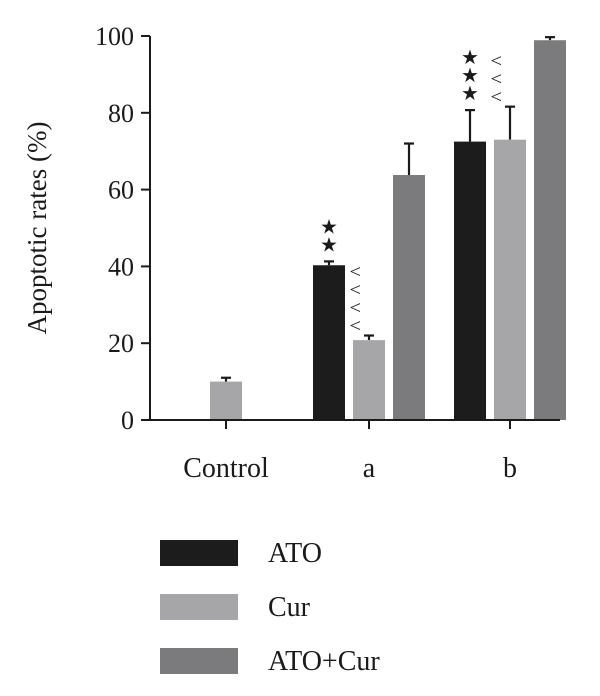  Describe the element at coordinates (409, 297) in the screenshot. I see `bar-ato-cur-a` at that location.